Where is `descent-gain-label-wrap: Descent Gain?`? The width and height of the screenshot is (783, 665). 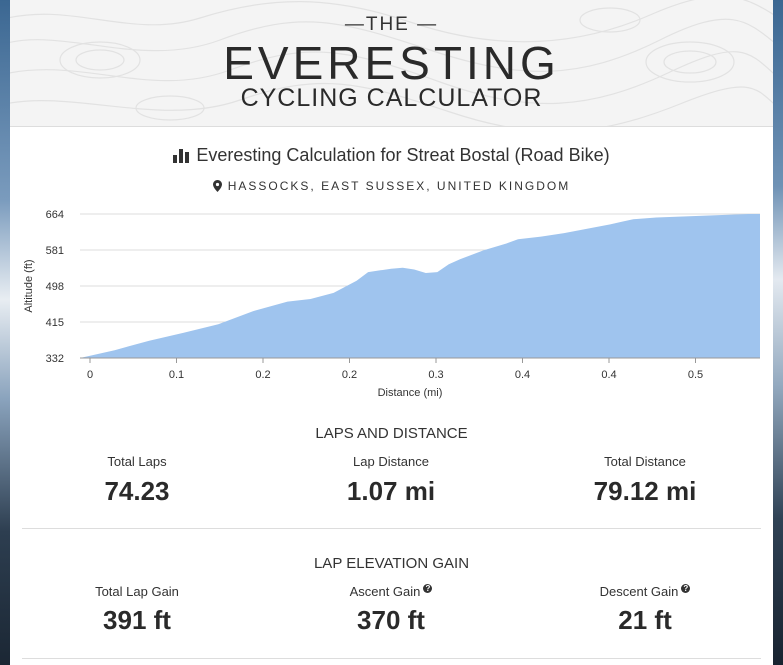
descent-gain-label-wrap: Descent Gain? is located at coordinates (645, 591).